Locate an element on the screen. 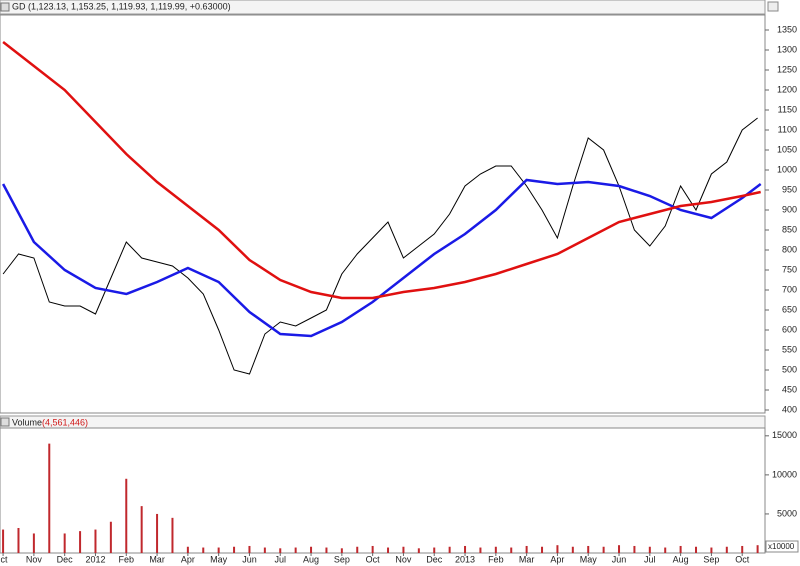 The height and width of the screenshot is (566, 800). x-tick-label: 2012 is located at coordinates (95, 559).